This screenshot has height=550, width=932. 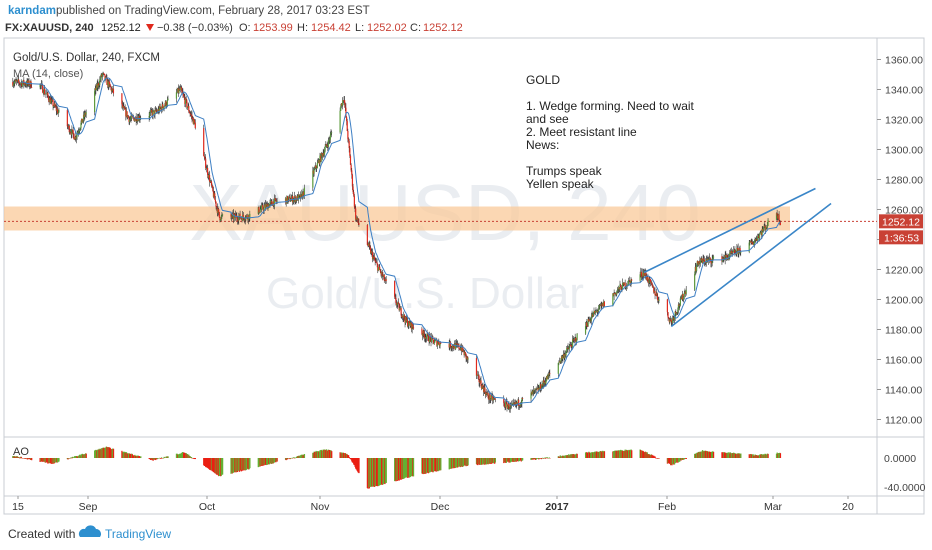 I want to click on price-axis-label: 1140.00, so click(x=903, y=391).